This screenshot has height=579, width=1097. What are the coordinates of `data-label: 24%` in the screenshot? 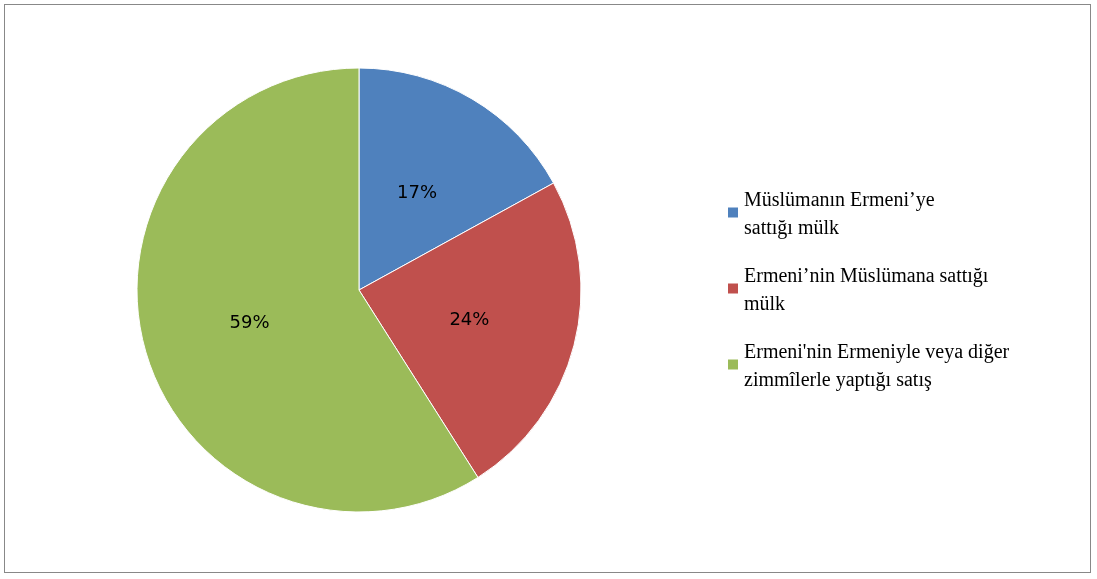 It's located at (469, 318).